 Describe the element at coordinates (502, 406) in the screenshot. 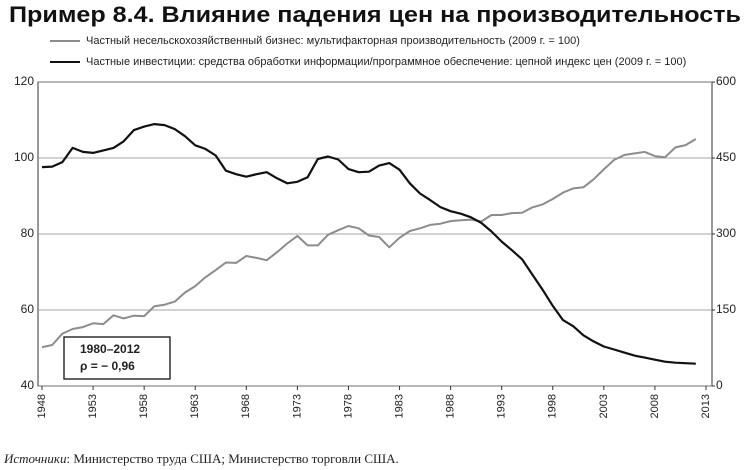

I see `x-tick-label: 1993` at that location.